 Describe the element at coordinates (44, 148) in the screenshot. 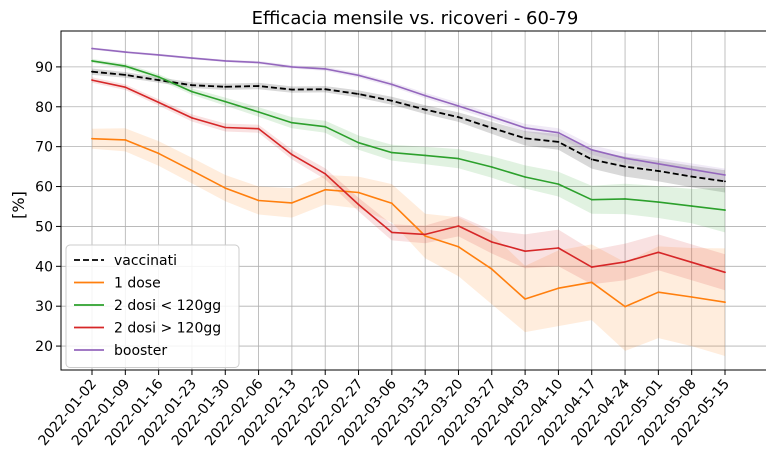

I see `y-tick-label: 70` at that location.